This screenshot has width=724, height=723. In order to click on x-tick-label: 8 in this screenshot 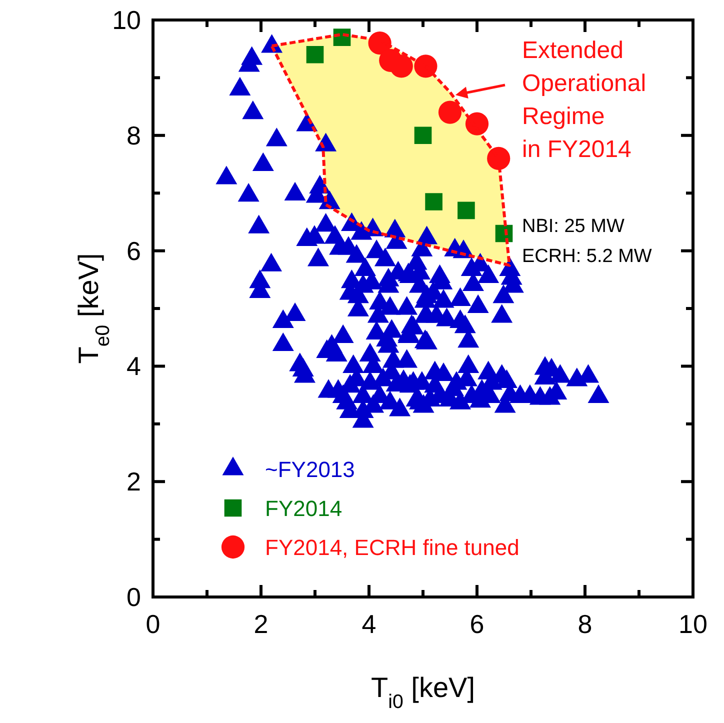, I will do `click(585, 624)`.